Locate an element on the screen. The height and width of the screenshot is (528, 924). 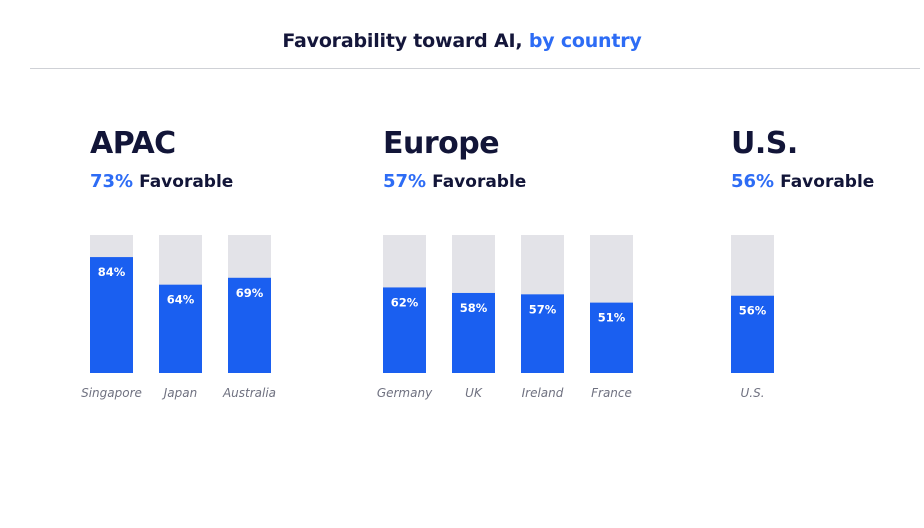
region-apac: APAC 73% Favorable is located at coordinates (161, 159).